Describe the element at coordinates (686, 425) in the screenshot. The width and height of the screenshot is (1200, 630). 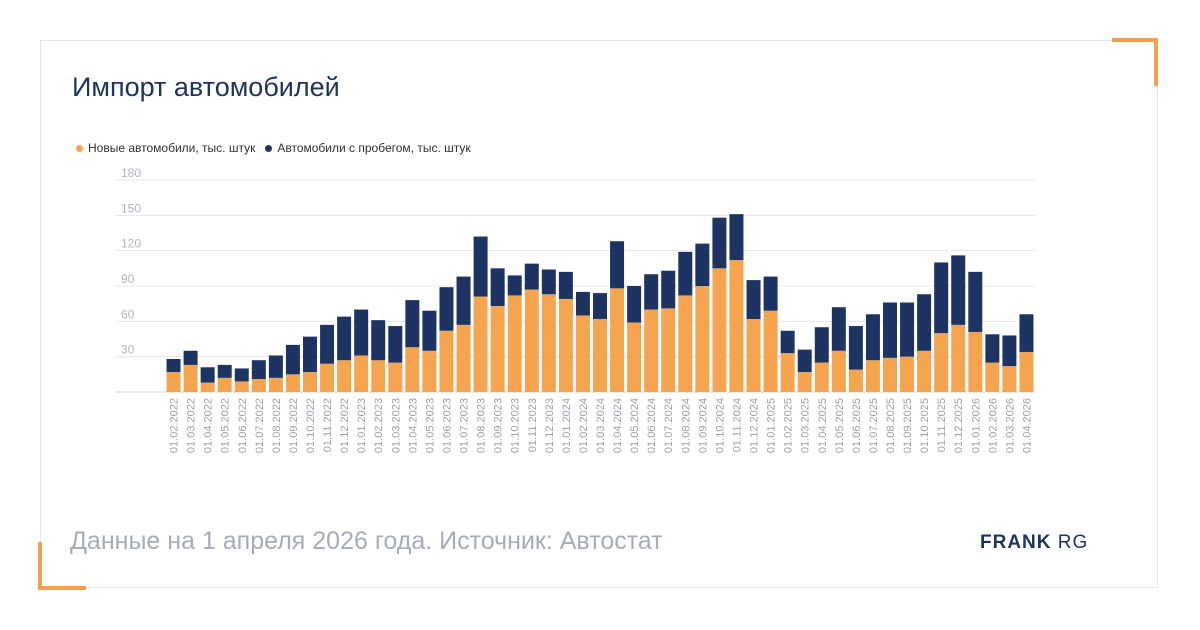
I see `x-tick-label: 01.08.2024` at that location.